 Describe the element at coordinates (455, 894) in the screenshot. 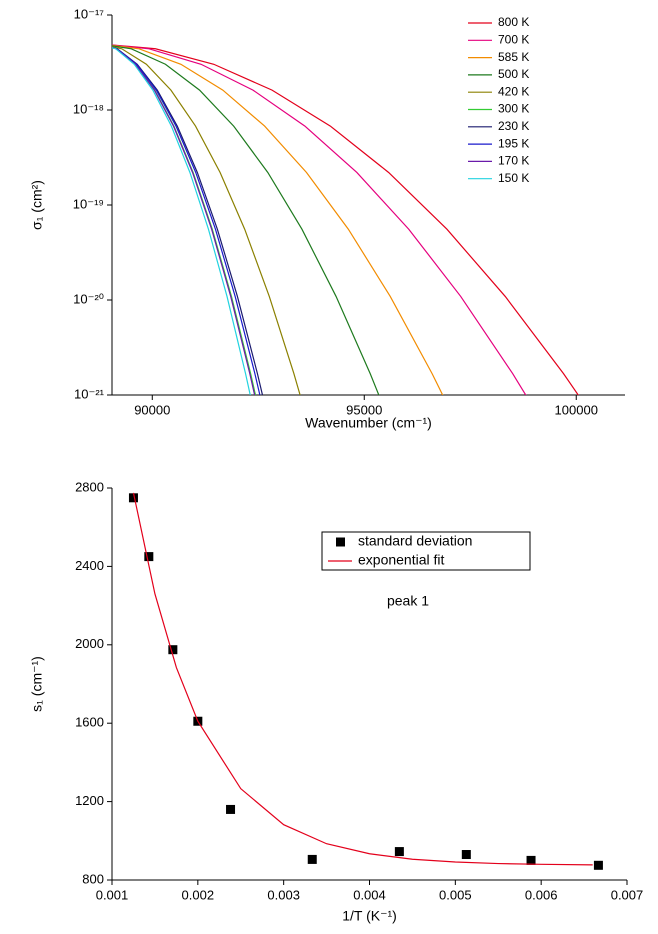

I see `x-tick-label: 0.005` at that location.